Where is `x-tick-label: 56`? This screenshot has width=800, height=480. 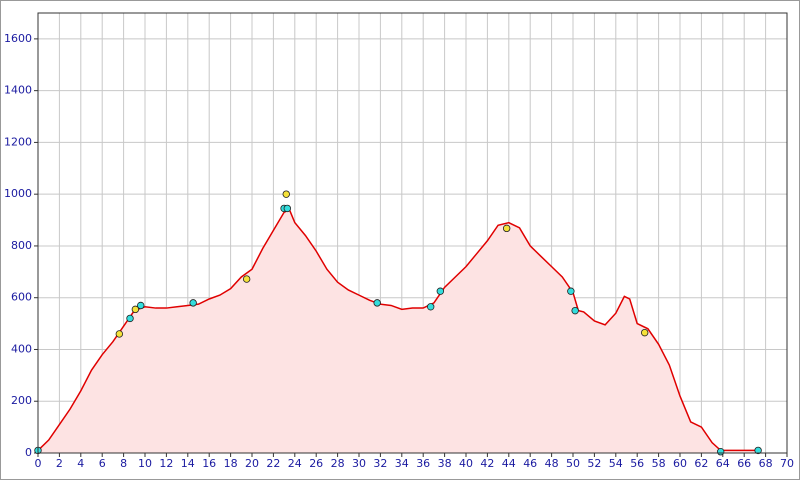
x-tick-label: 56 is located at coordinates (637, 463).